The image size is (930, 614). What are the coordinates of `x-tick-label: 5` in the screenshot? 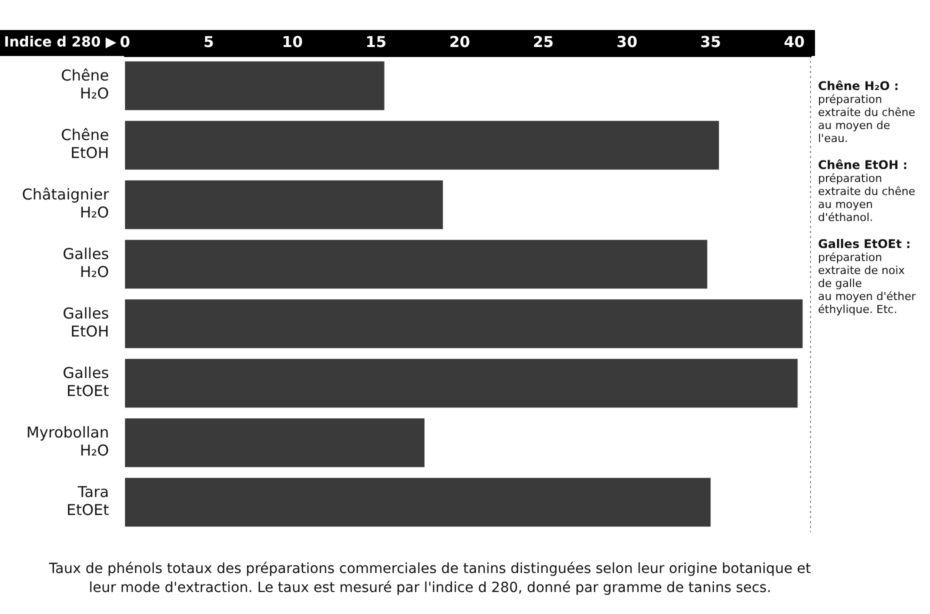 It's located at (208, 41).